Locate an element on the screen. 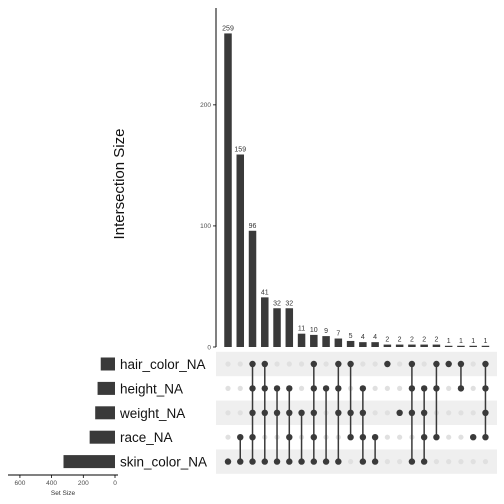 This screenshot has width=504, height=504. y-tick-label: 200 is located at coordinates (205, 105).